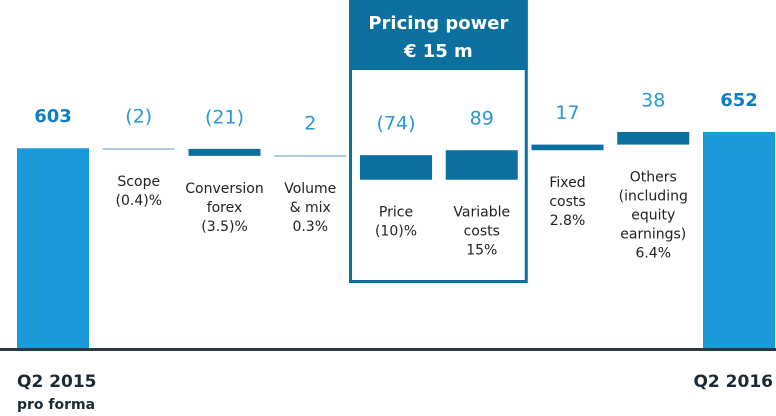 This screenshot has width=776, height=416. What do you see at coordinates (310, 208) in the screenshot?
I see `category-label: & mix` at bounding box center [310, 208].